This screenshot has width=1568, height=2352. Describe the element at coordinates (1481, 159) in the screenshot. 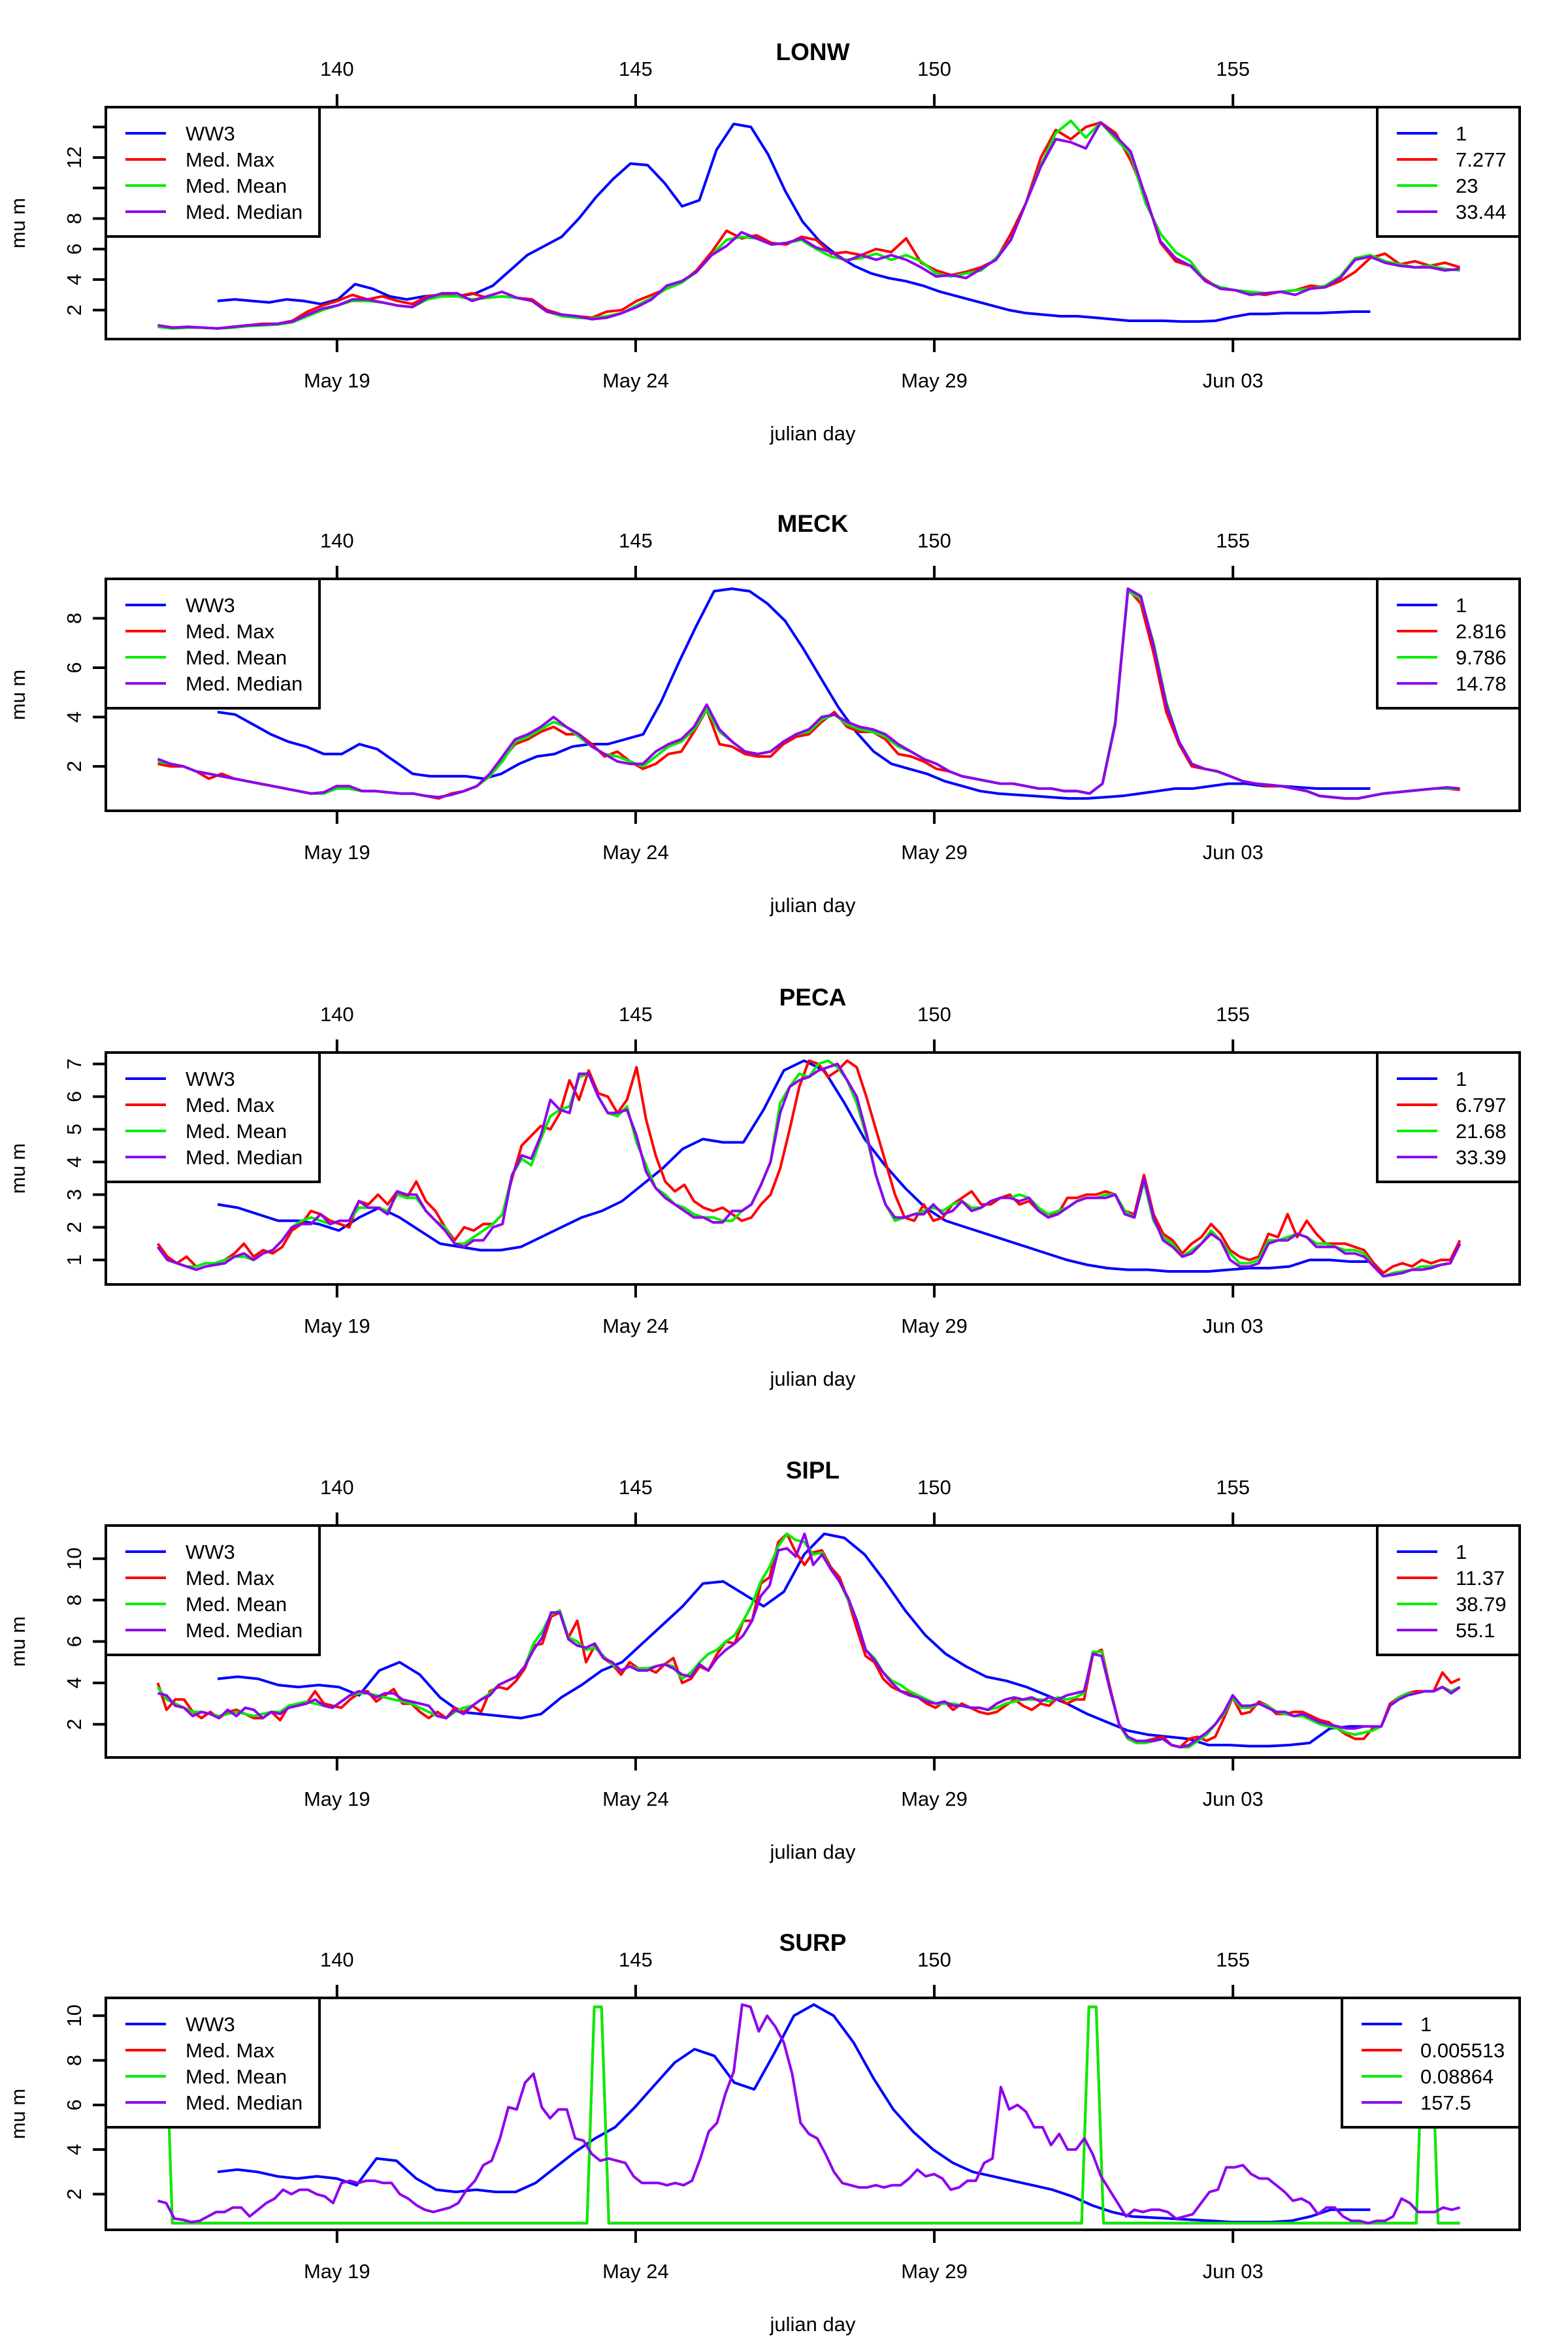

I see `legend-value: 7.277` at that location.